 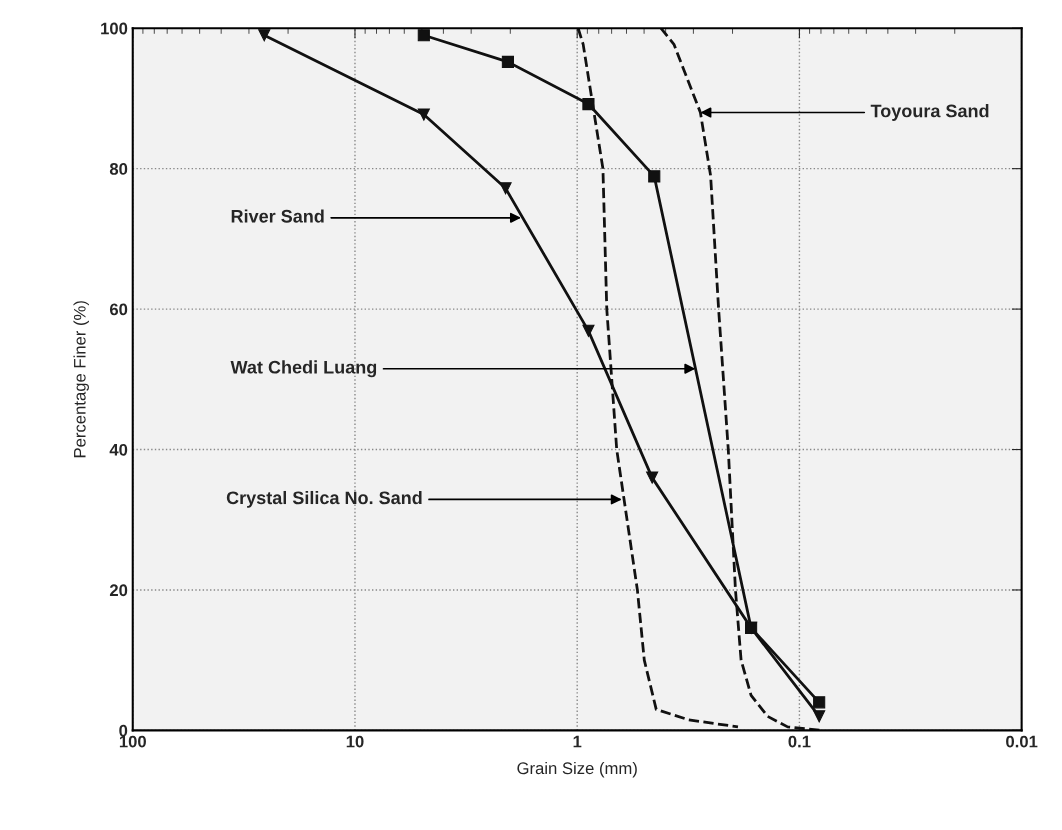 What do you see at coordinates (123, 730) in the screenshot?
I see `y-tick-label: 0` at bounding box center [123, 730].